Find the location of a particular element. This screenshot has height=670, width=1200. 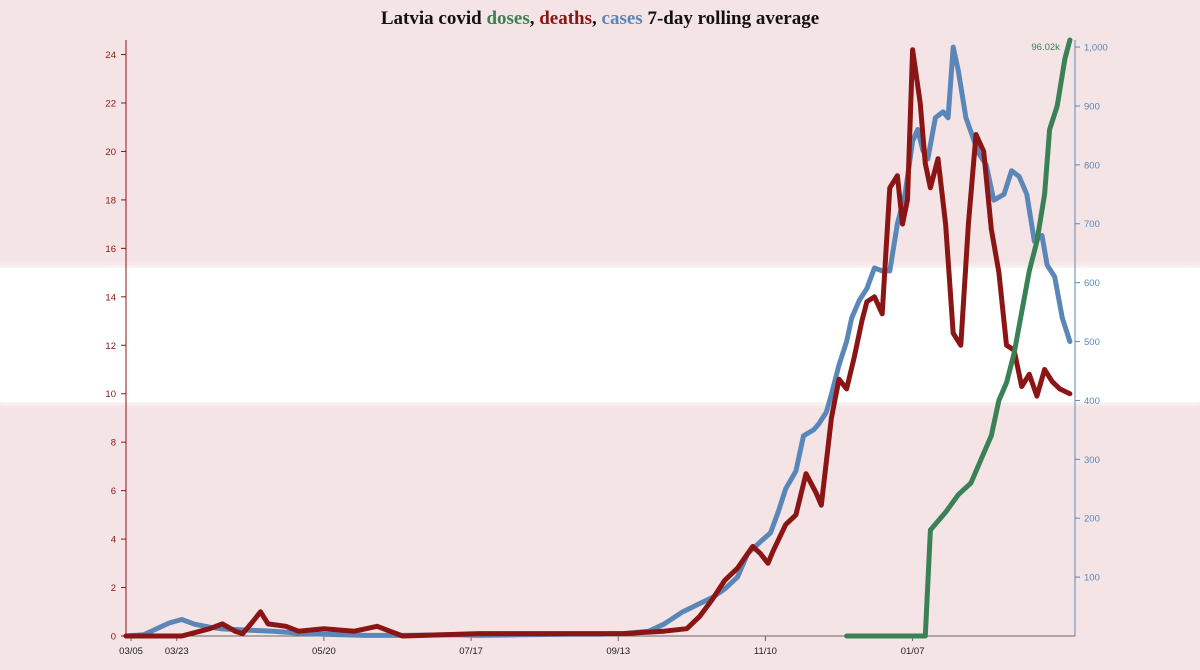

left-axis-tick-label: 14 is located at coordinates (110, 297).